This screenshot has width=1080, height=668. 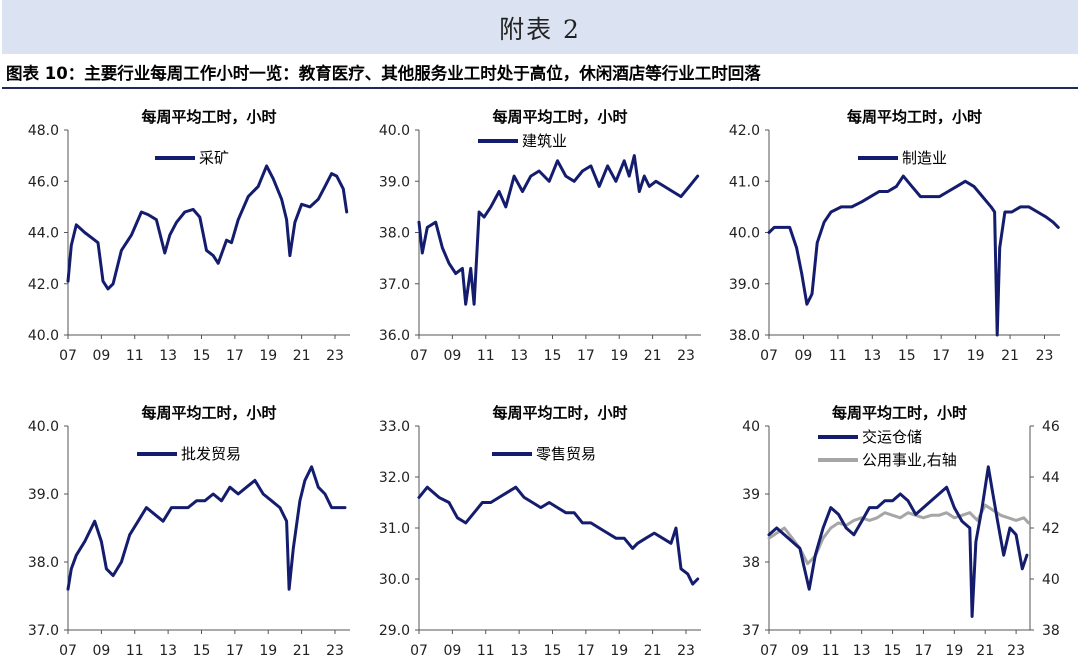 I want to click on y-tick-label: 30.0, so click(x=394, y=580).